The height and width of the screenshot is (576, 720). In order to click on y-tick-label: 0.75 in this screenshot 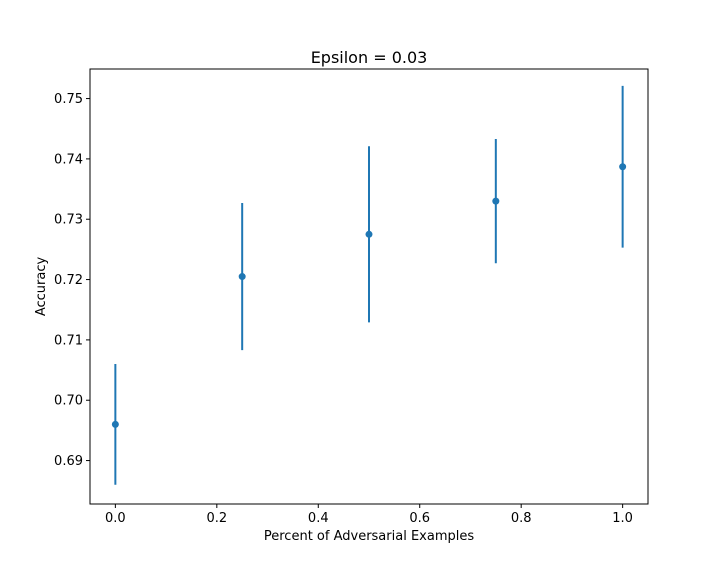, I will do `click(68, 99)`.